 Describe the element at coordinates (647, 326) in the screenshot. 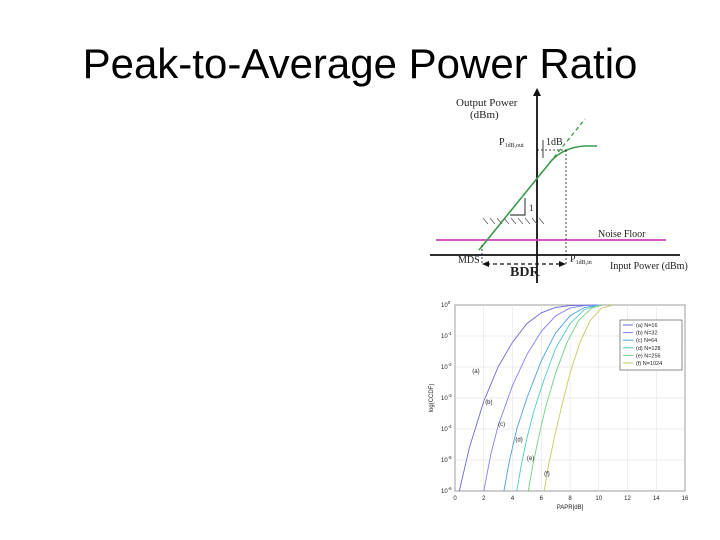

I see `legend-entry: (a) N=16` at that location.